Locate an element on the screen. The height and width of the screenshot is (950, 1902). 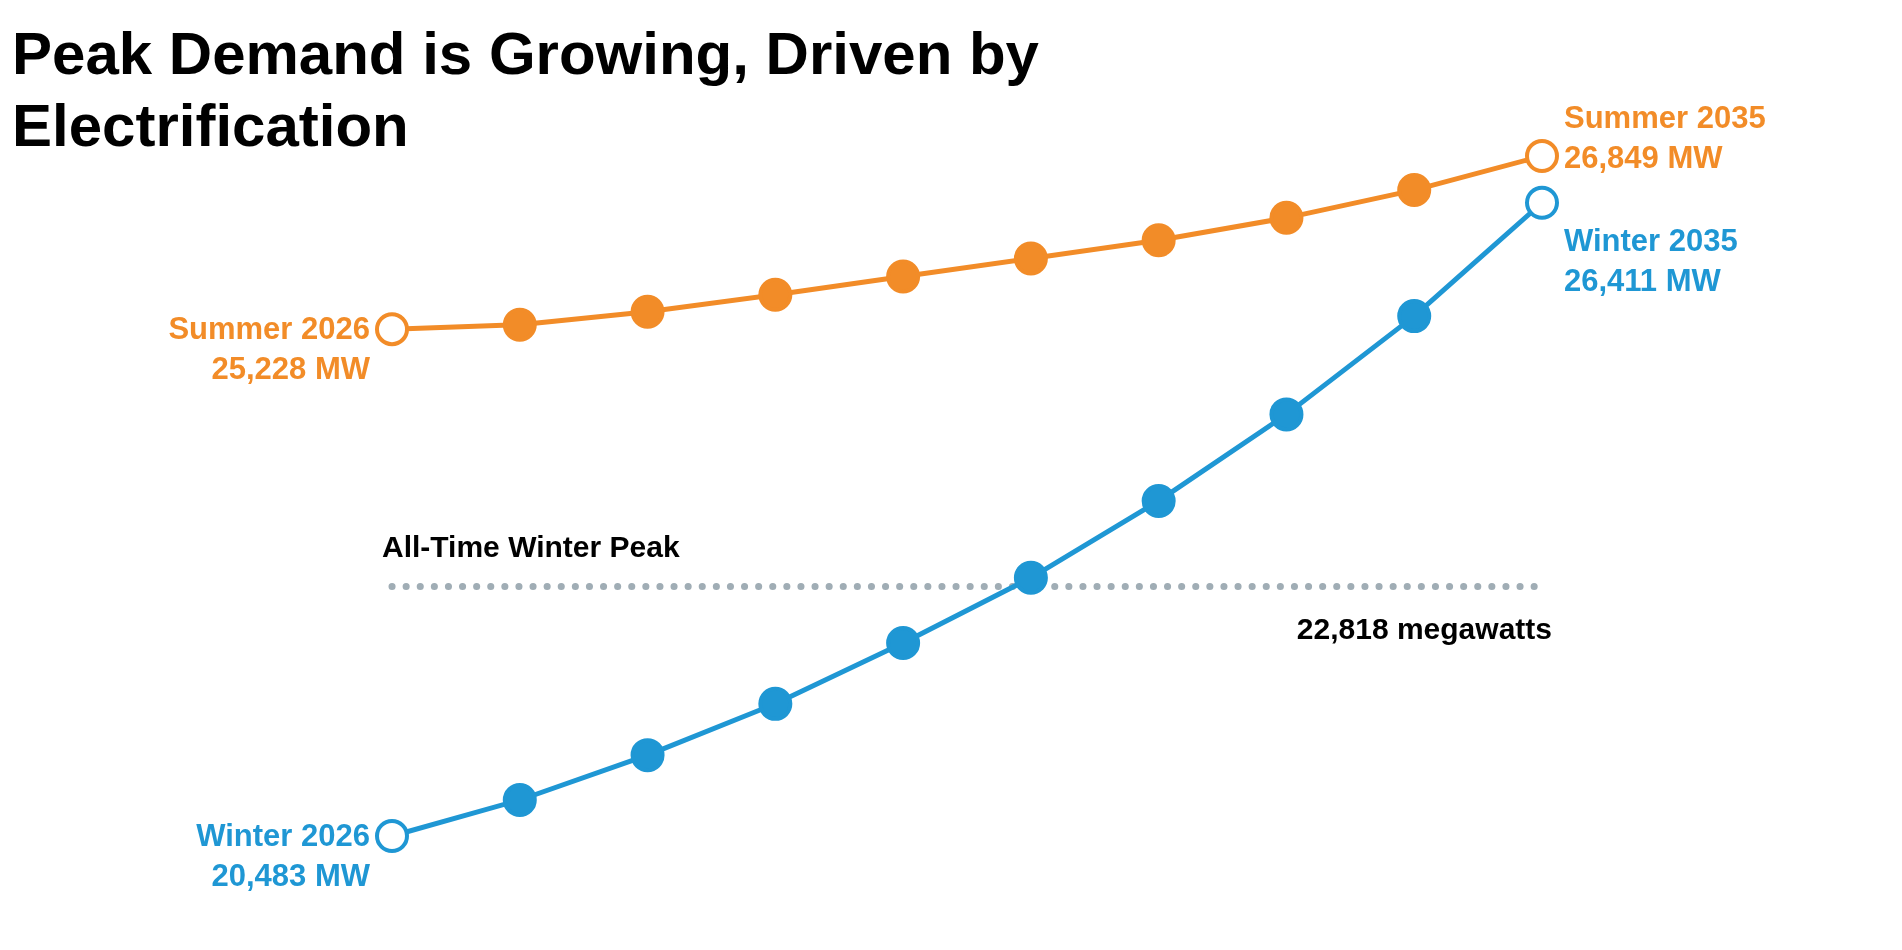
annotation: 22,818 megawatts is located at coordinates (1424, 628).